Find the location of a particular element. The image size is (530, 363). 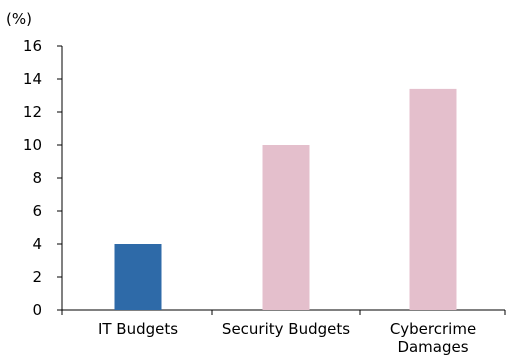

y-axis-unit-label: (%) is located at coordinates (19, 19).